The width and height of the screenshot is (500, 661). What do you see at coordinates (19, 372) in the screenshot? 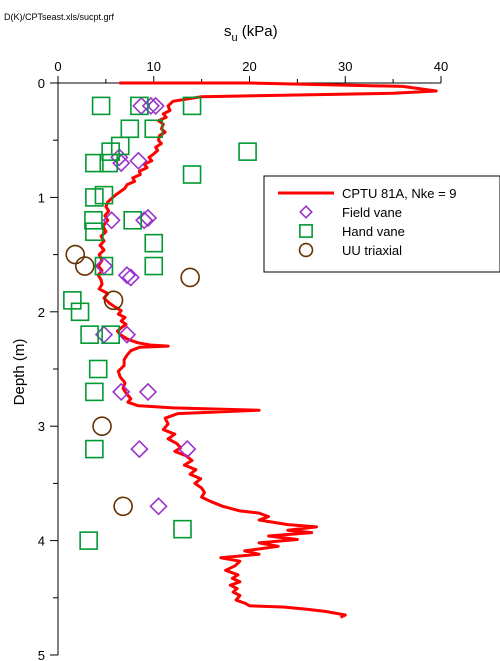
I see `y-axis-title: Depth (m)` at bounding box center [19, 372].